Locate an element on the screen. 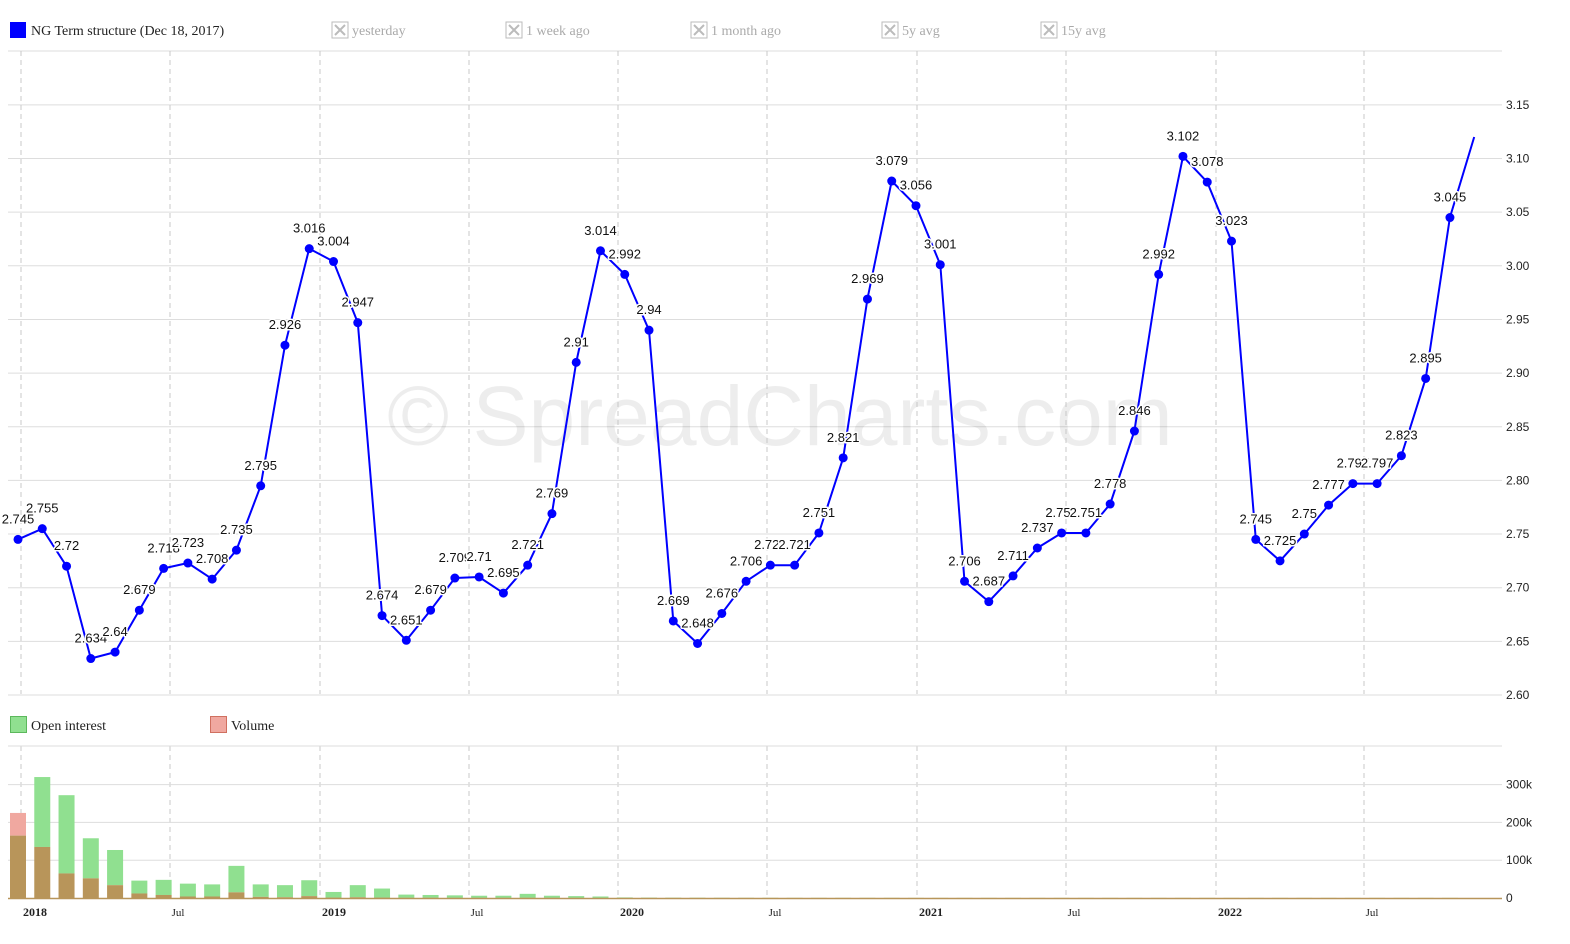 The width and height of the screenshot is (1570, 944). legend-toggle-5y-avg: 5y avg is located at coordinates (910, 30).